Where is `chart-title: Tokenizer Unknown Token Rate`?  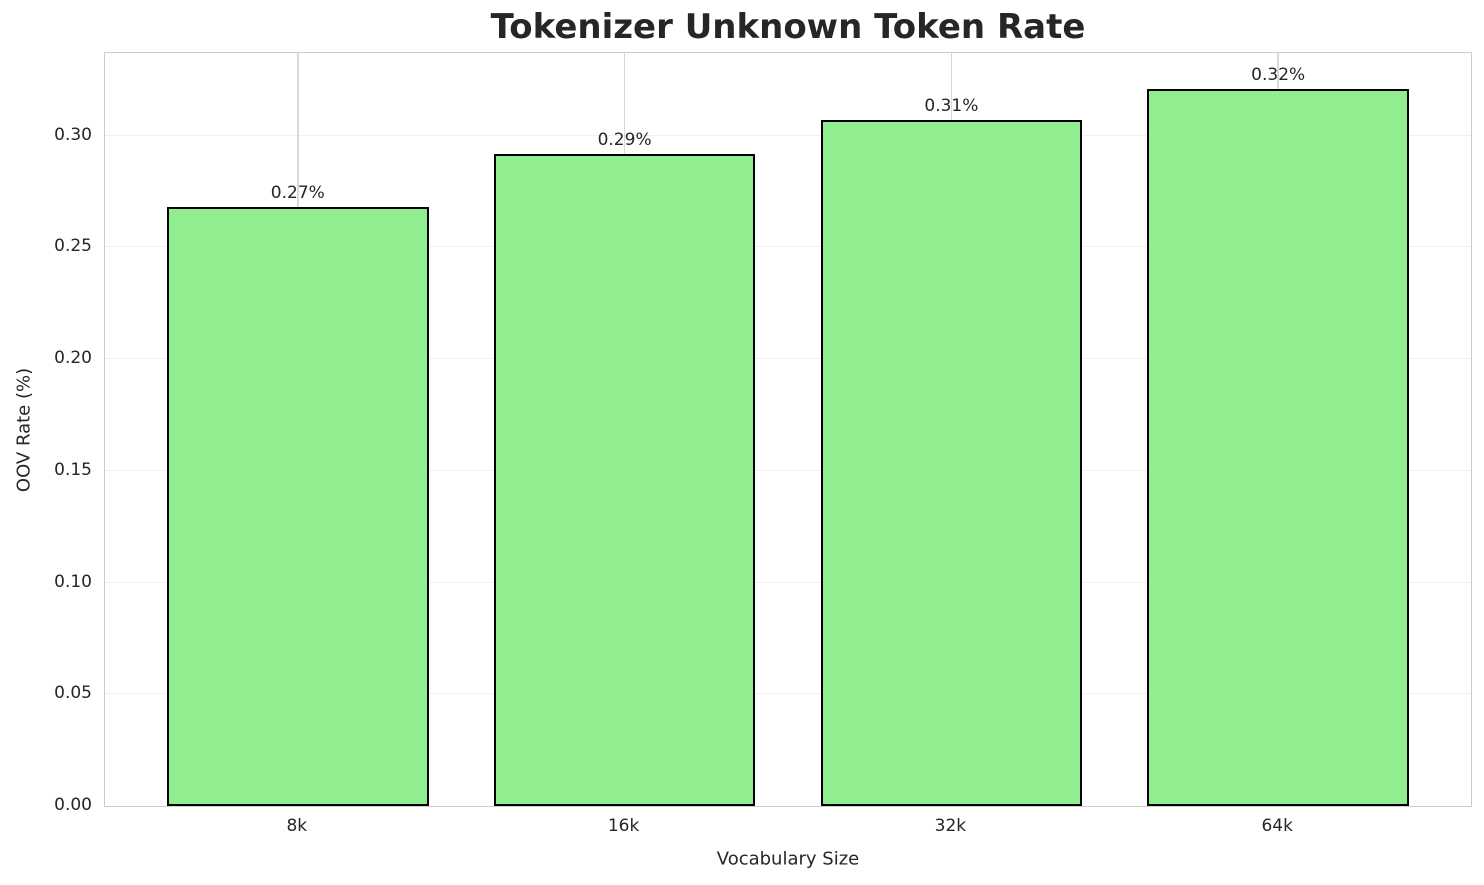 chart-title: Tokenizer Unknown Token Rate is located at coordinates (788, 27).